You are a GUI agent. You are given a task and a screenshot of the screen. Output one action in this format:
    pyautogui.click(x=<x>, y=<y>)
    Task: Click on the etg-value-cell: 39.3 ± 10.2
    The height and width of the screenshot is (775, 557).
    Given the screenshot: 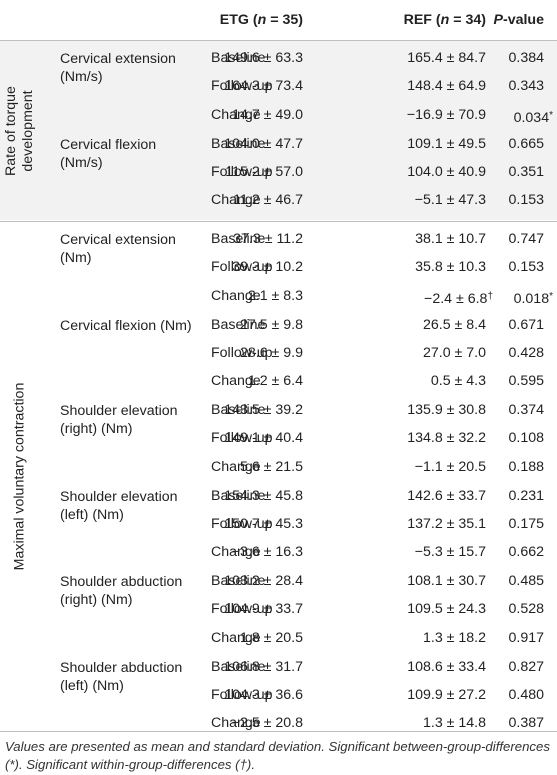 What is the action you would take?
    pyautogui.click(x=267, y=267)
    